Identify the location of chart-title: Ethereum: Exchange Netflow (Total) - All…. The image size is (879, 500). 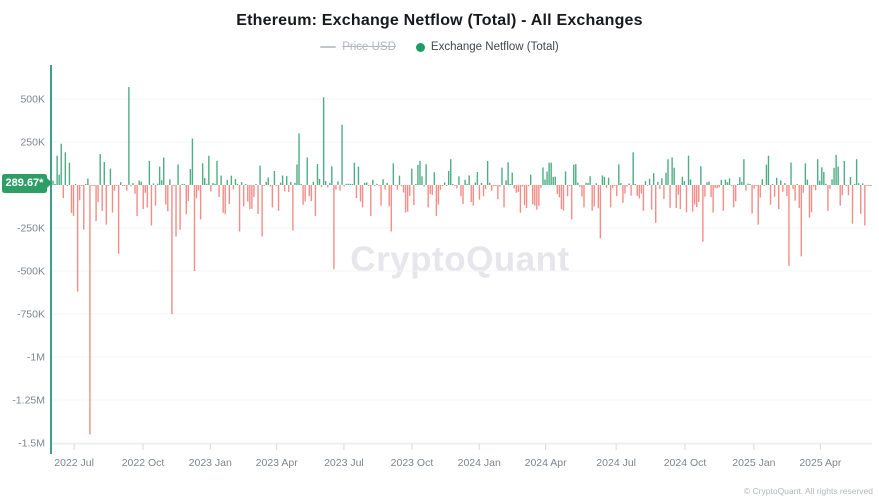
(439, 20).